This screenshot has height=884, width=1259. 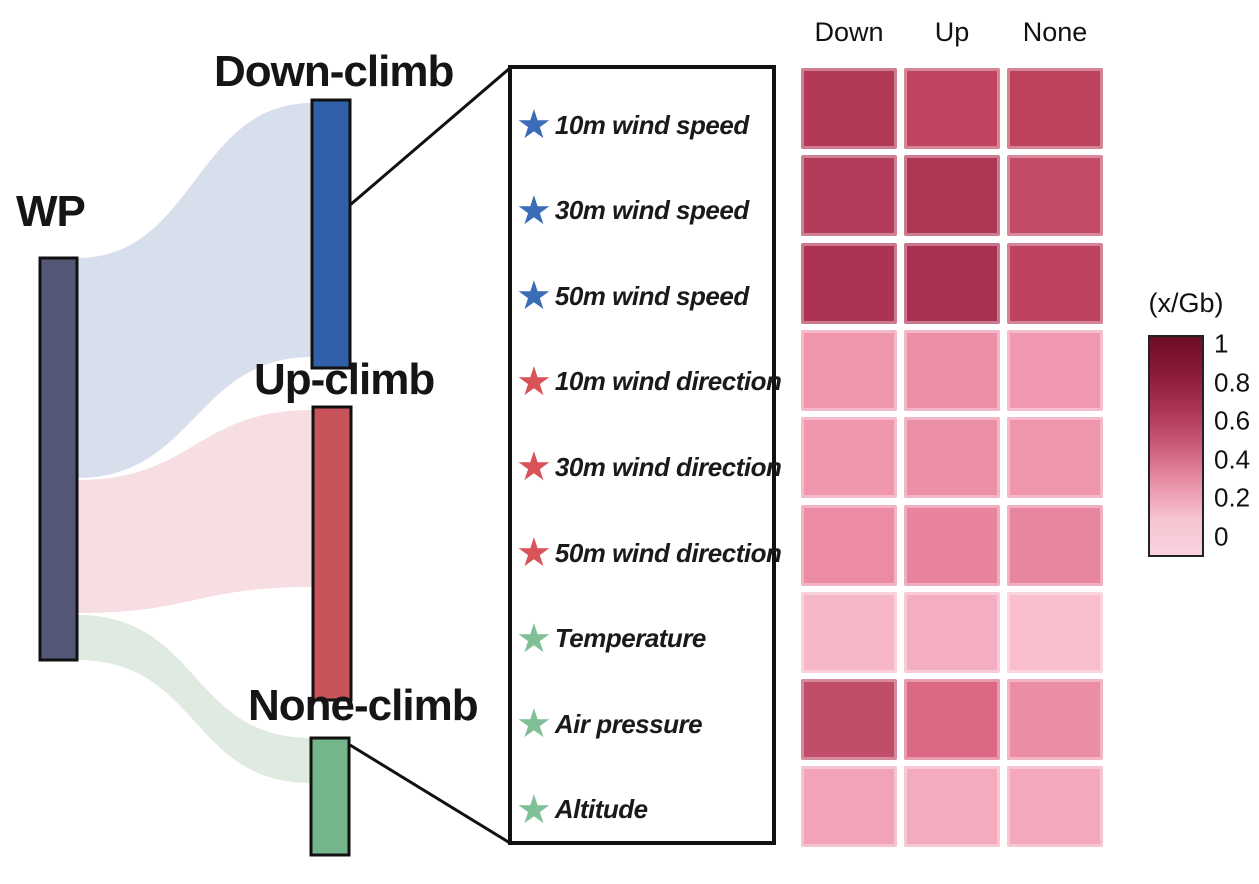 What do you see at coordinates (668, 381) in the screenshot?
I see `legend-item-label: 10m wind direction` at bounding box center [668, 381].